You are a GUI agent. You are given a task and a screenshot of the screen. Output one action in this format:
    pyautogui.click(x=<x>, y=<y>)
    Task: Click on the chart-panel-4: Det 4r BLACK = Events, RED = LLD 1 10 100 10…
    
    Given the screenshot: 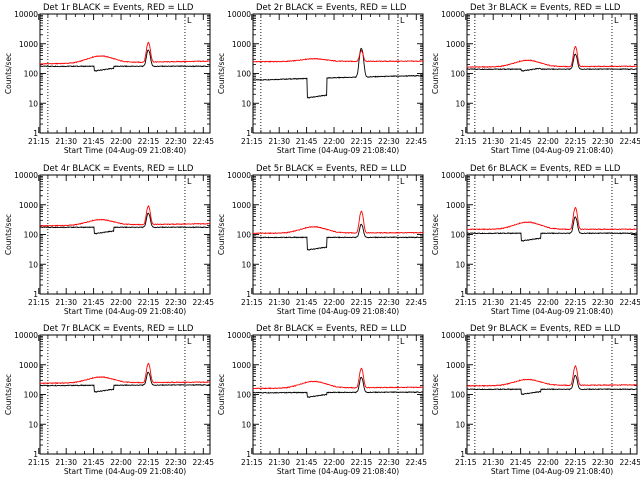 What is the action you would take?
    pyautogui.click(x=109, y=240)
    